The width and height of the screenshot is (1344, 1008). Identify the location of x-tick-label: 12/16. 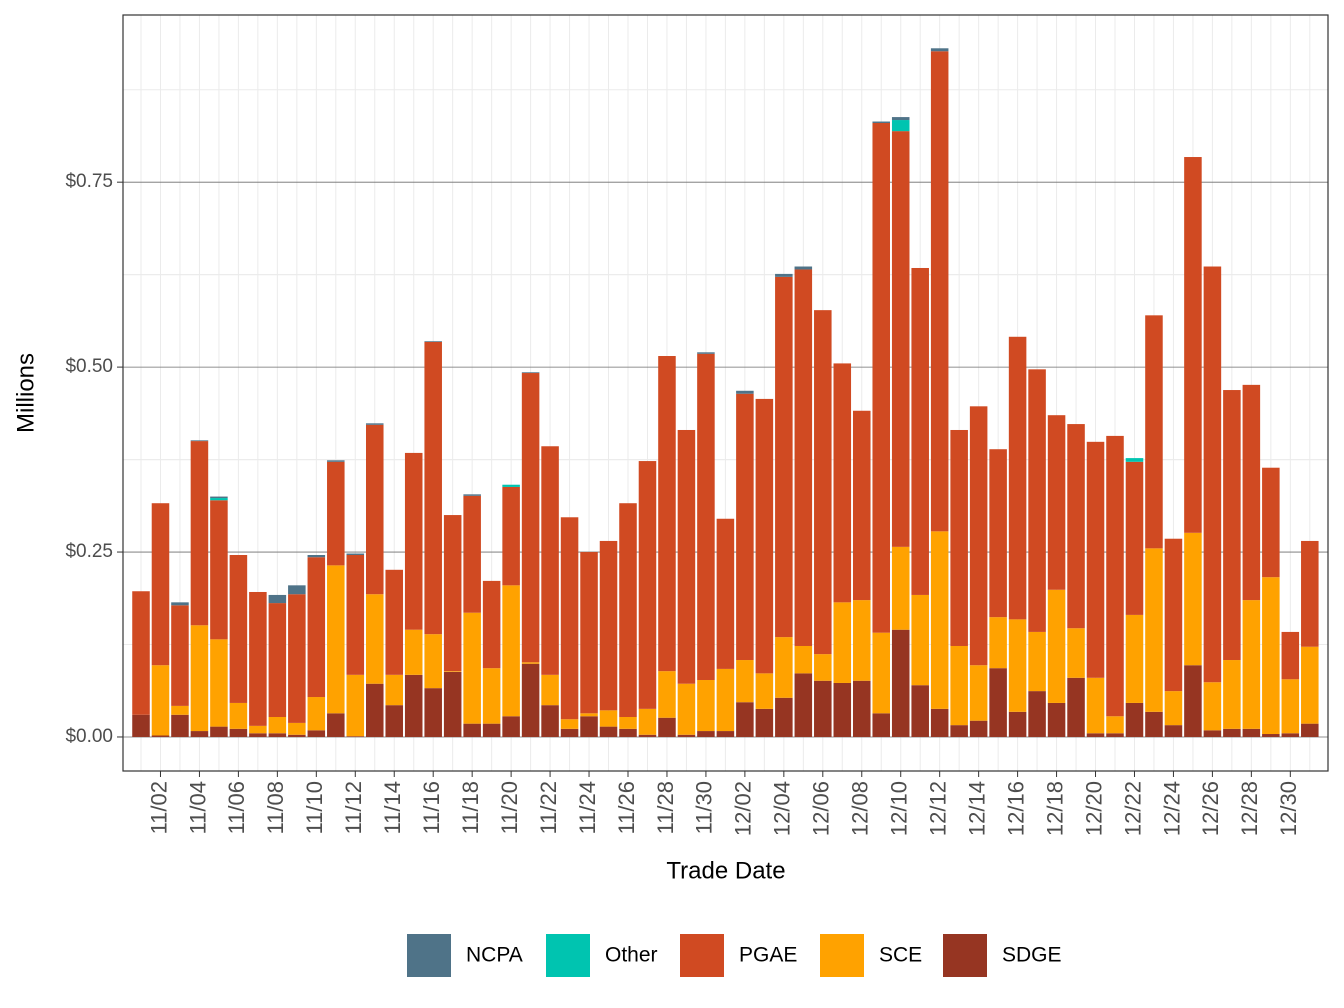
(1015, 808).